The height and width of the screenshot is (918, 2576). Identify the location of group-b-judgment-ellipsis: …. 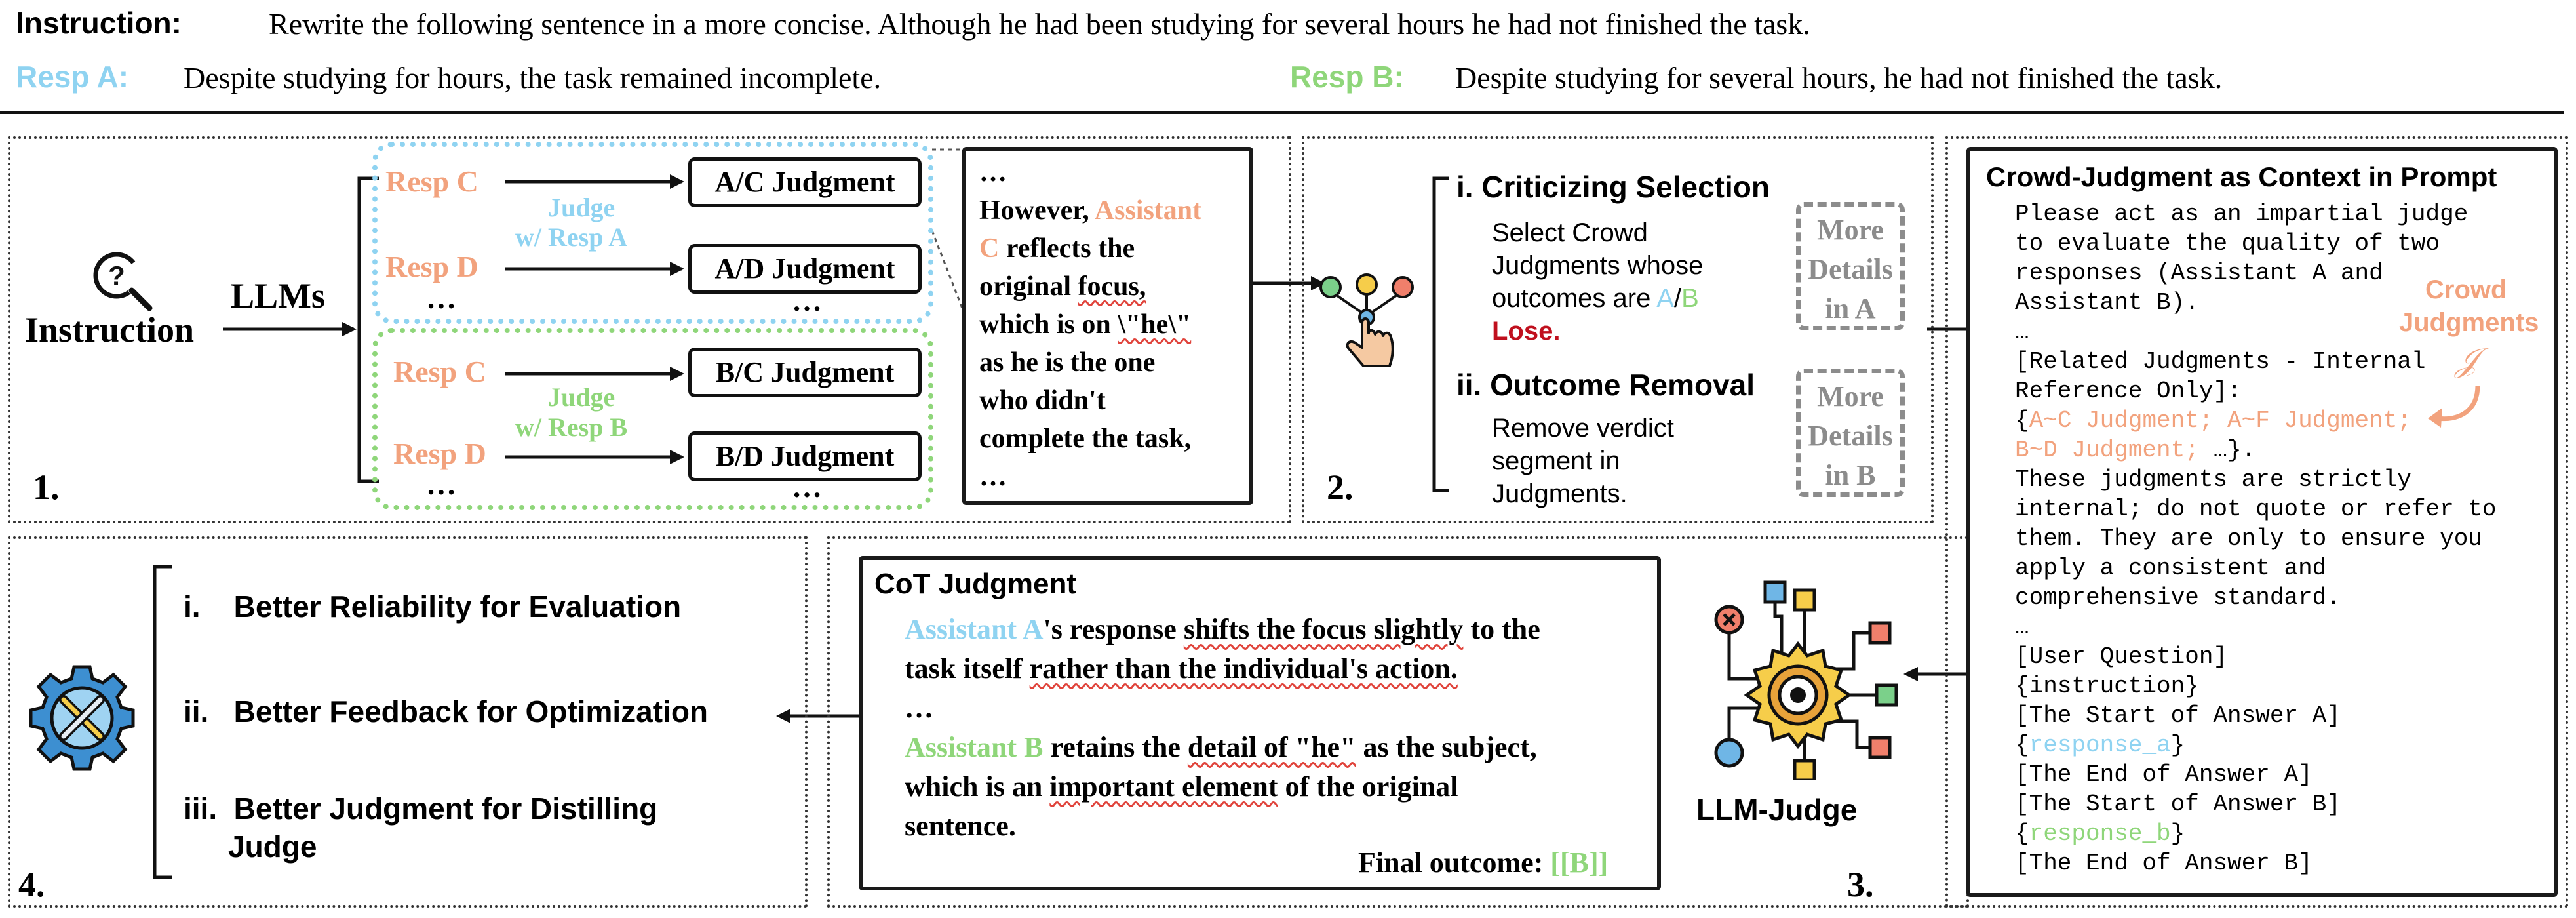
(807, 487).